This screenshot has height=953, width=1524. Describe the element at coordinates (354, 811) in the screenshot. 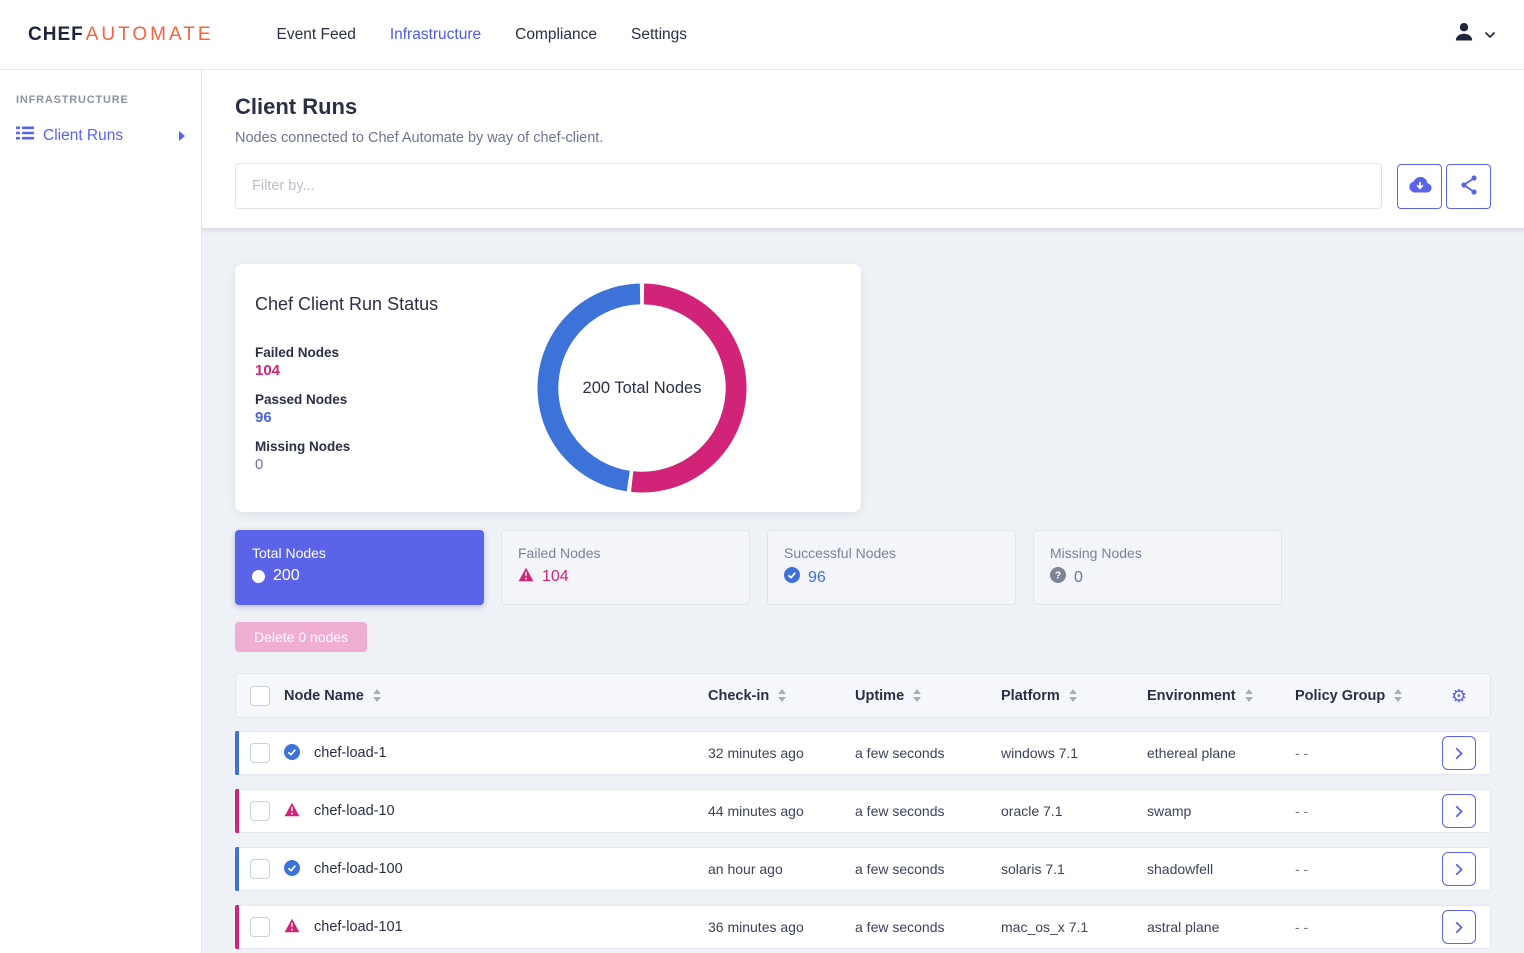

I see `node-name: chef-load-10` at that location.